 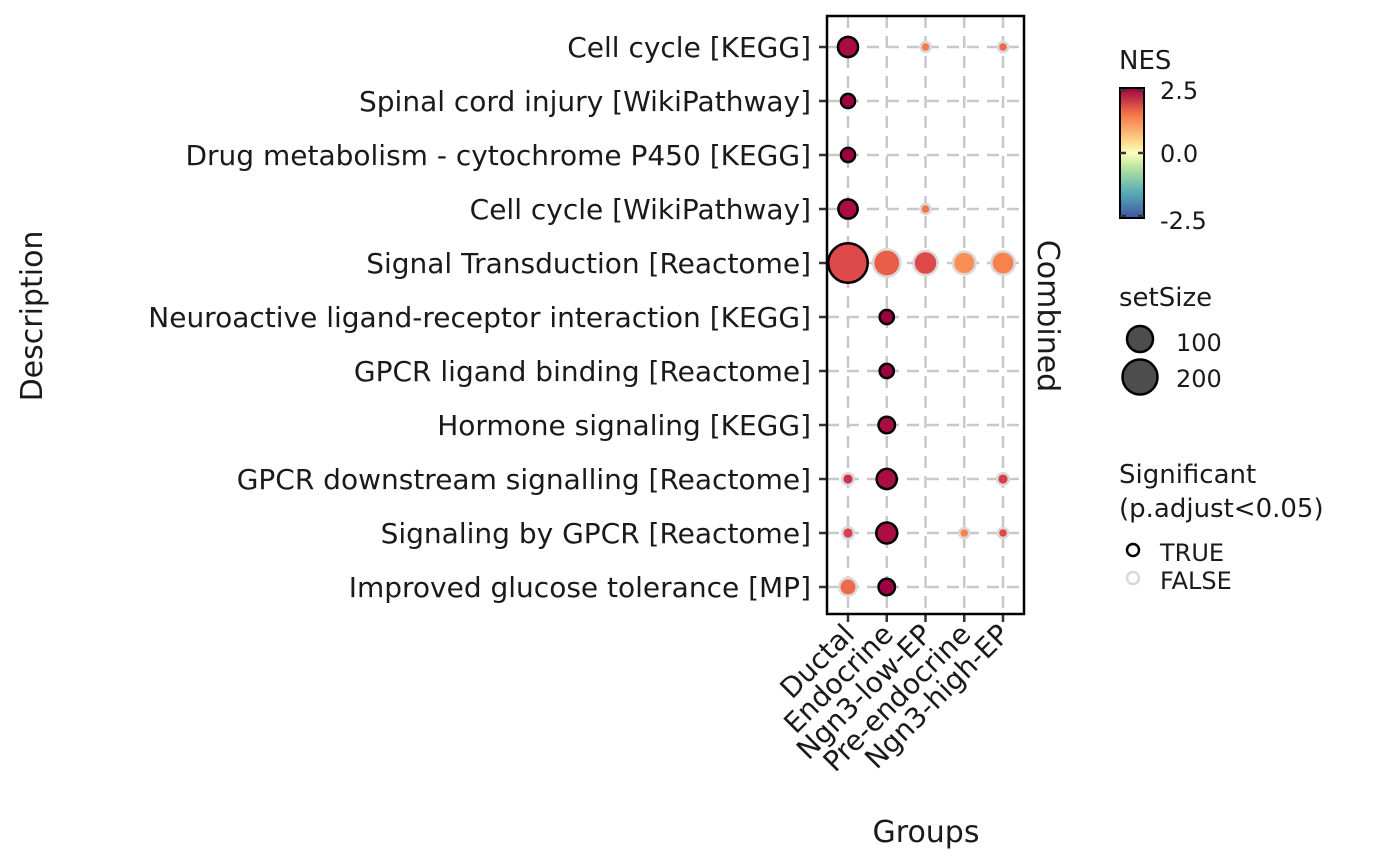 I want to click on nes-tick-max: 2.5, so click(x=1179, y=91).